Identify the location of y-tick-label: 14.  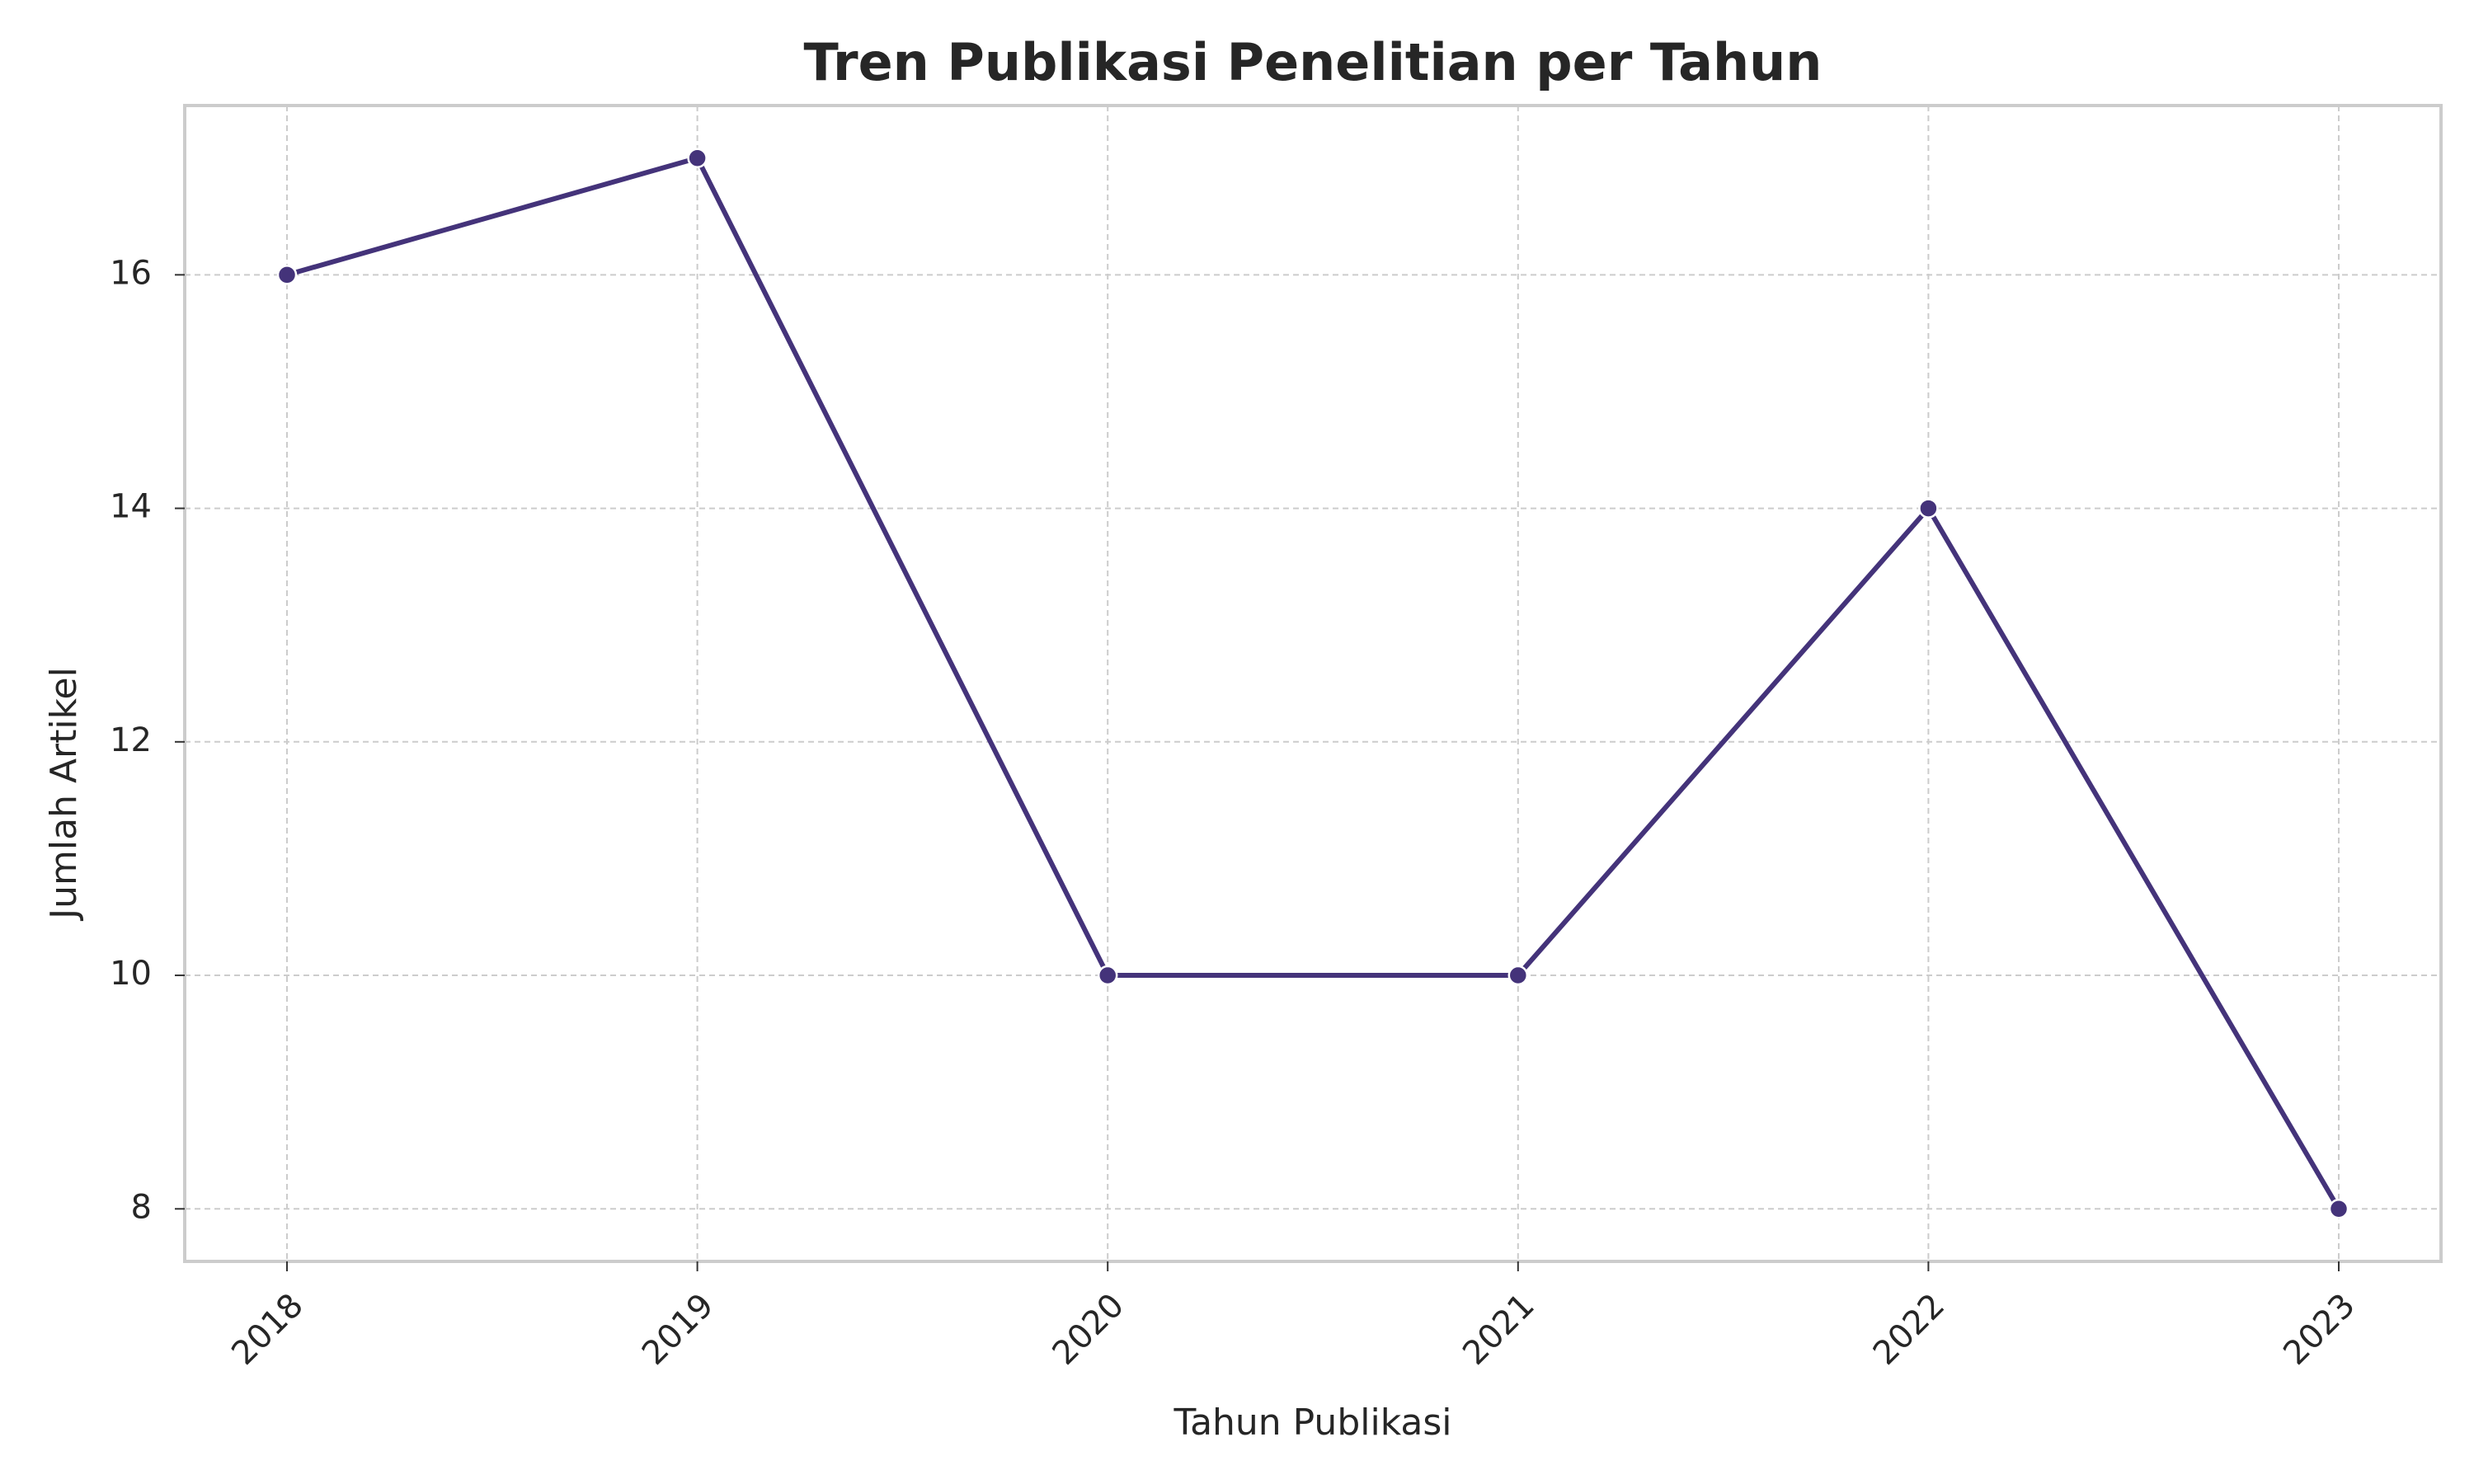
(131, 507).